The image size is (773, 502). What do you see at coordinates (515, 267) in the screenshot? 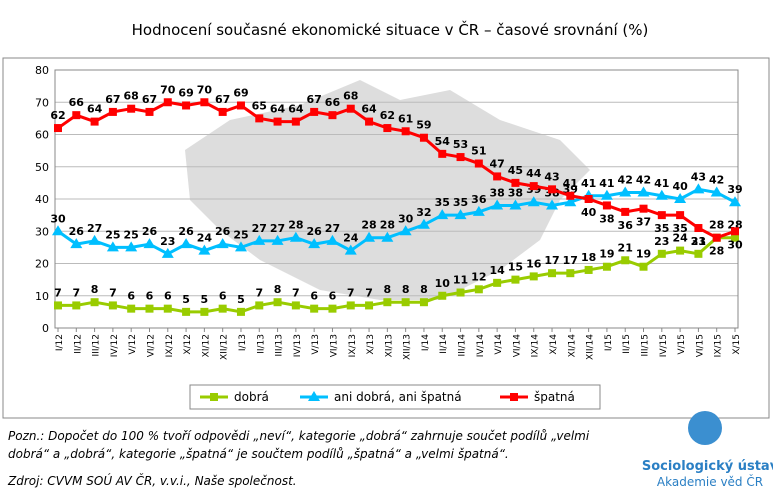
I see `data-label: 15` at bounding box center [515, 267].